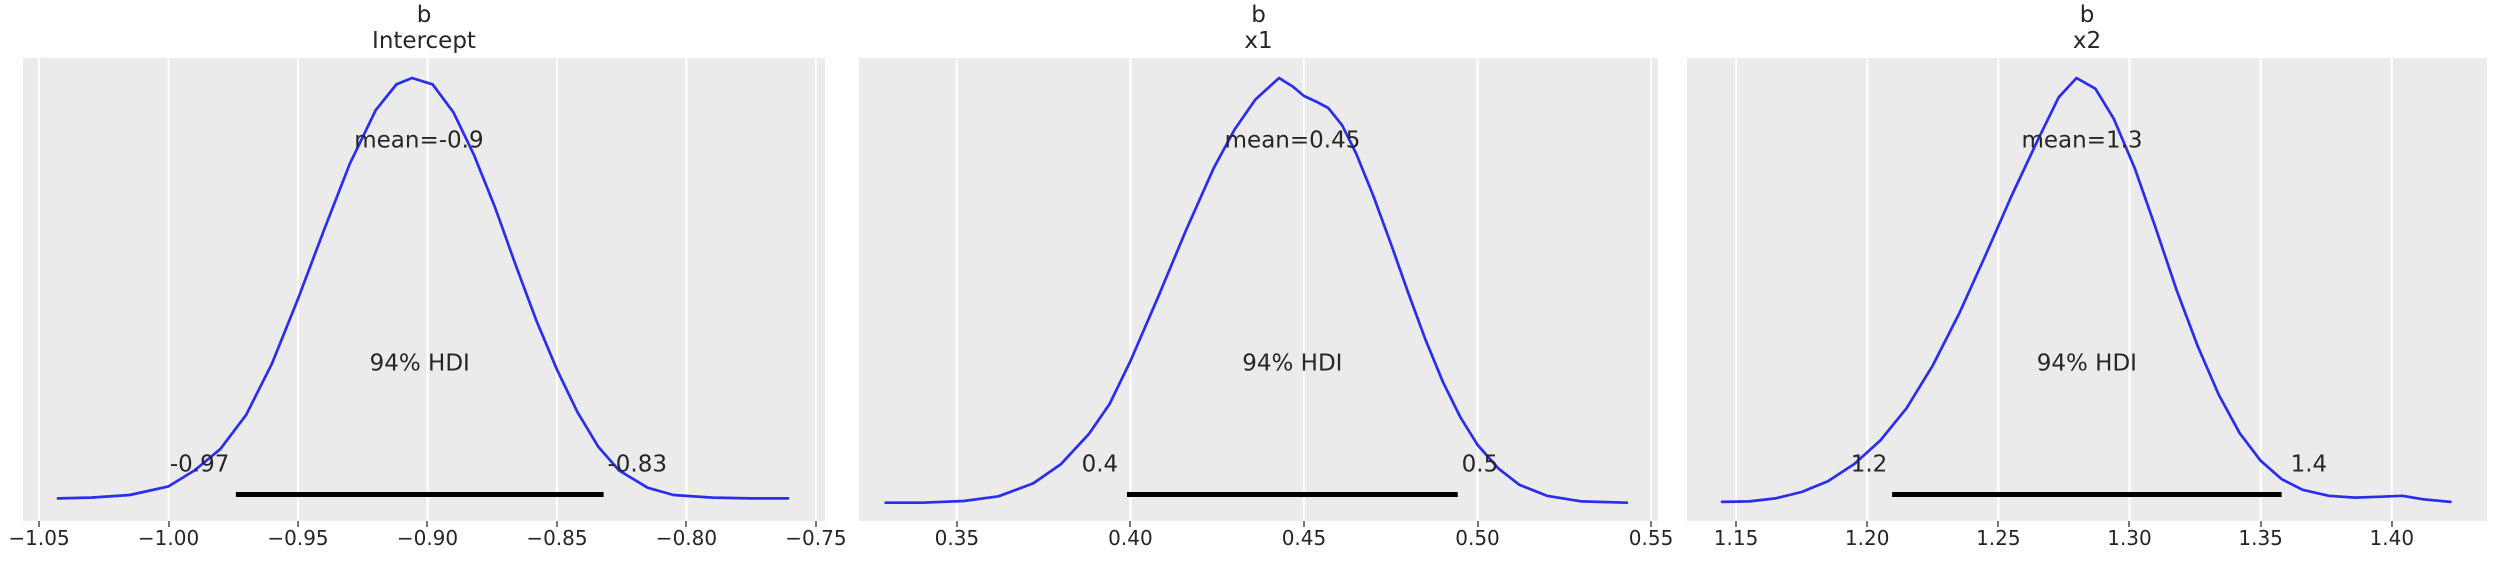 The height and width of the screenshot is (563, 2495). I want to click on hdi-upper-value: -0.83, so click(637, 464).